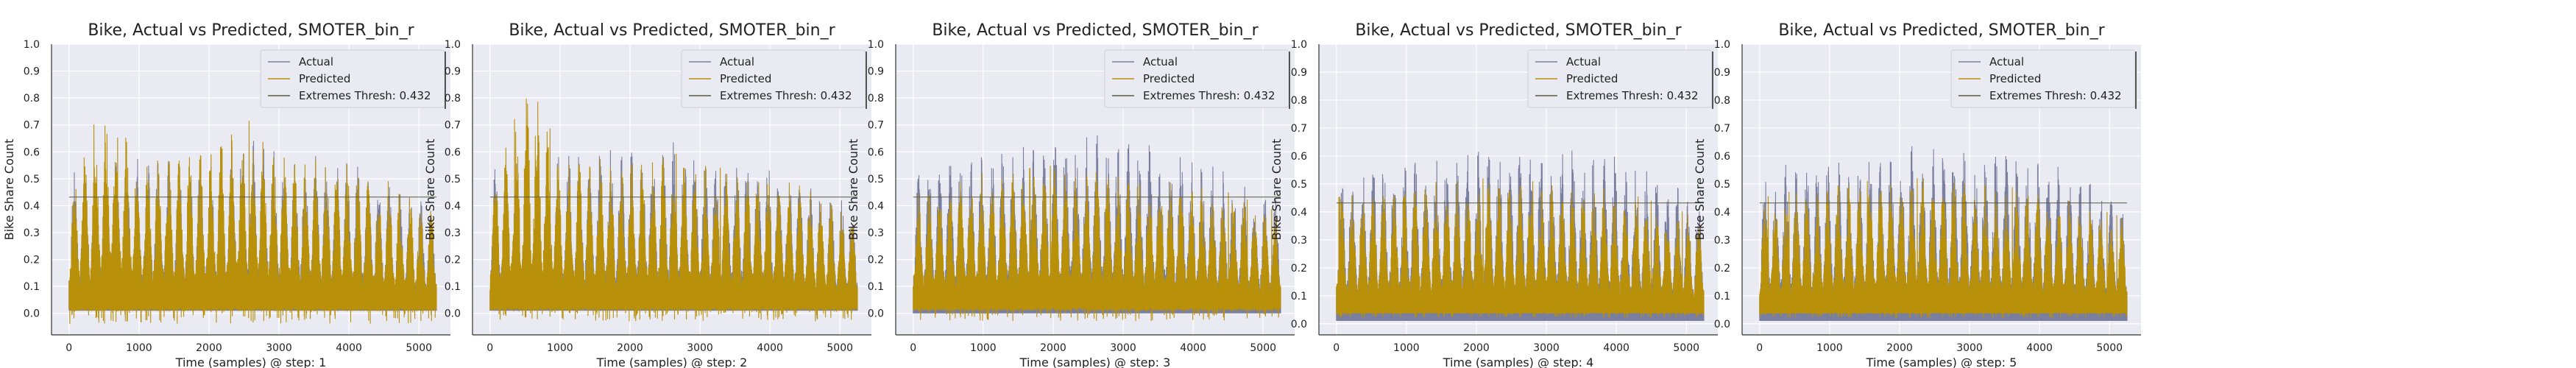 This screenshot has height=368, width=2576. Describe the element at coordinates (1942, 361) in the screenshot. I see `x-axis-label: Time (samples) @ step: 5` at that location.